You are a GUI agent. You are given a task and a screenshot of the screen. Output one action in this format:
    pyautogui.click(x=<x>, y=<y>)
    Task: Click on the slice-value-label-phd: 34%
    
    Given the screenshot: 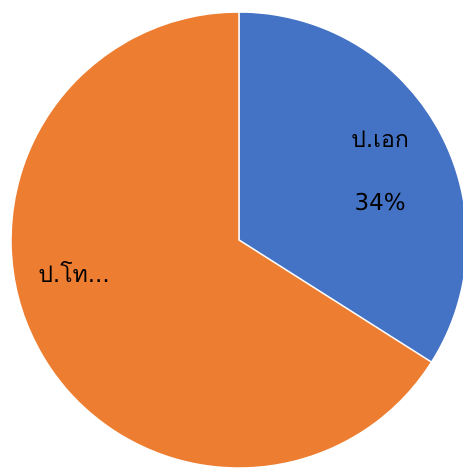 What is the action you would take?
    pyautogui.click(x=379, y=203)
    